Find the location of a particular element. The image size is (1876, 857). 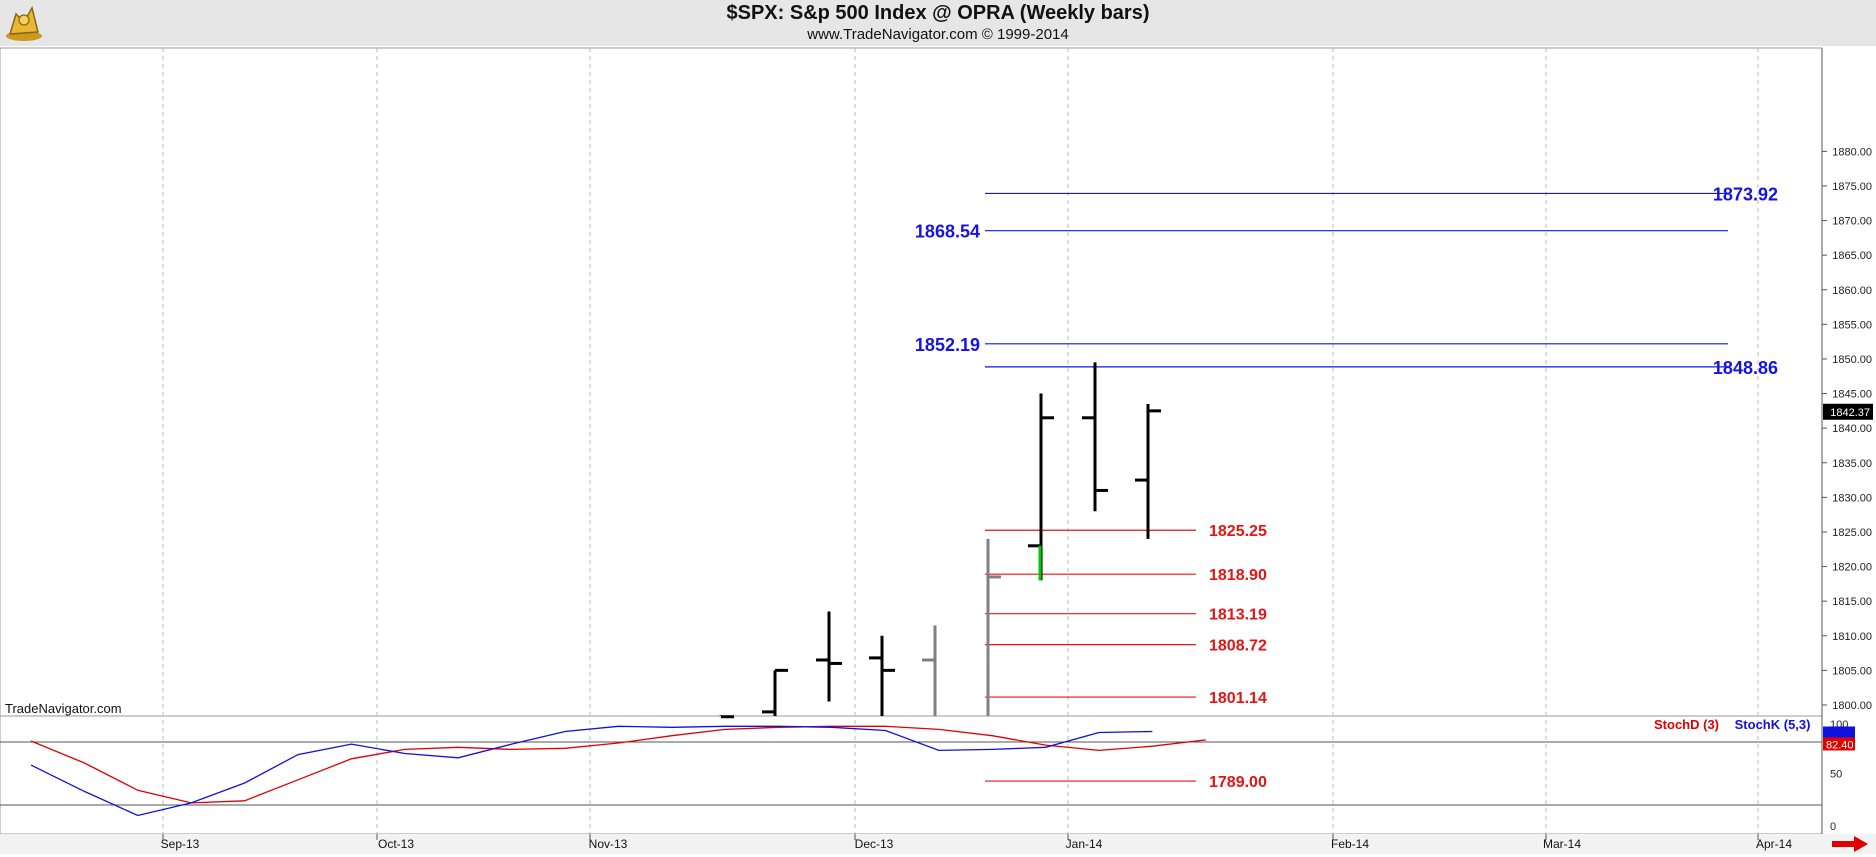

x-tick-label: Jan-14 is located at coordinates (1084, 844).